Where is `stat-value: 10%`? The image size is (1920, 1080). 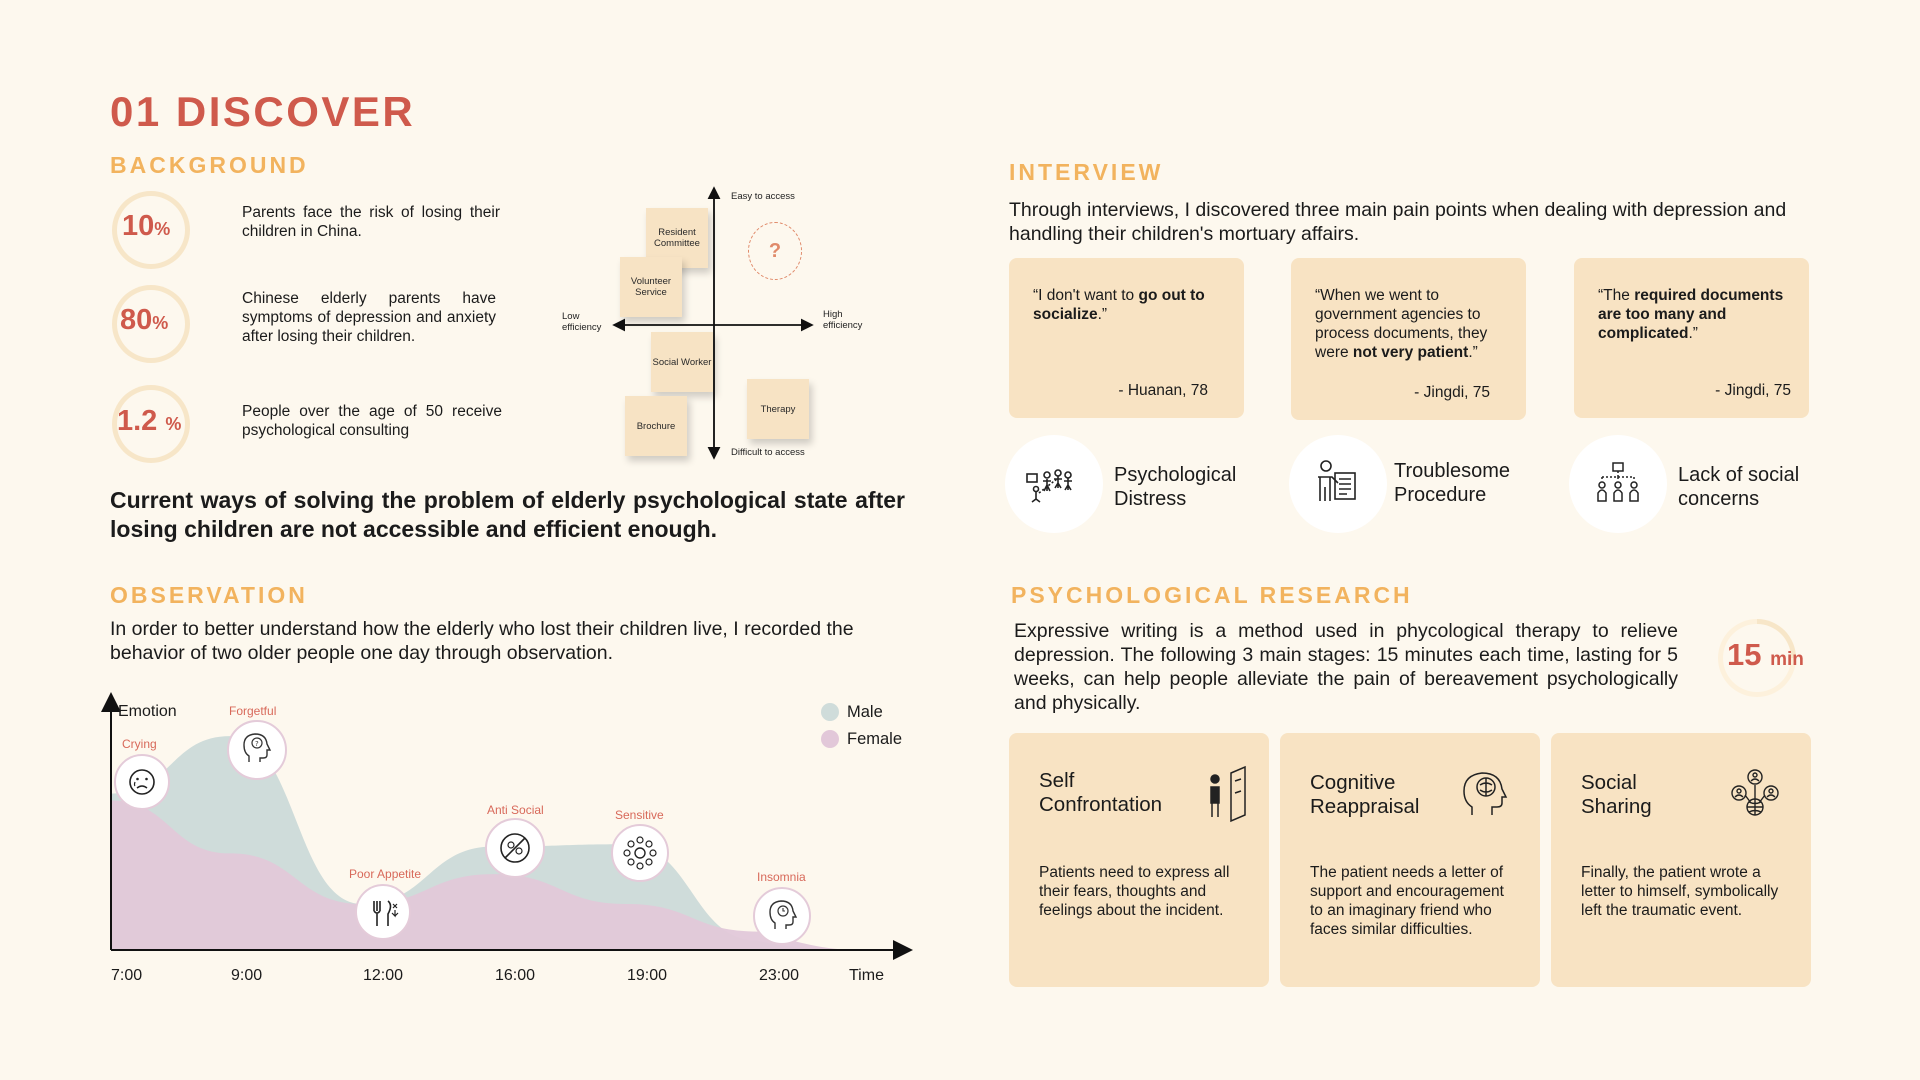
stat-value: 10% is located at coordinates (146, 226).